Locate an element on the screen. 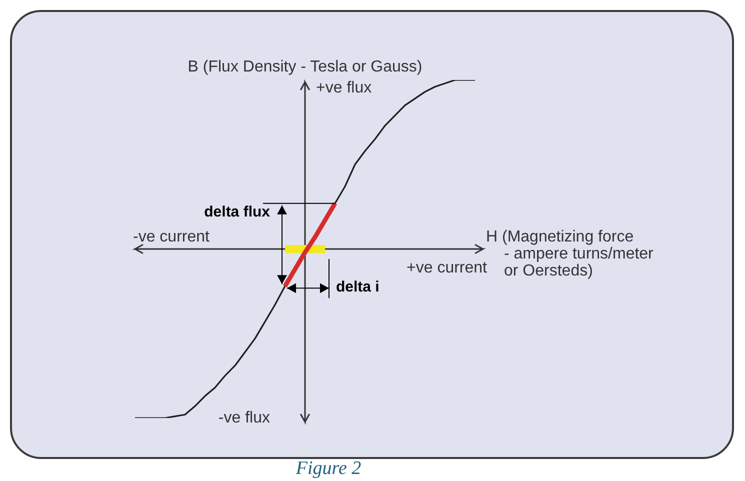 The width and height of the screenshot is (745, 481). annotation: -ve flux is located at coordinates (244, 417).